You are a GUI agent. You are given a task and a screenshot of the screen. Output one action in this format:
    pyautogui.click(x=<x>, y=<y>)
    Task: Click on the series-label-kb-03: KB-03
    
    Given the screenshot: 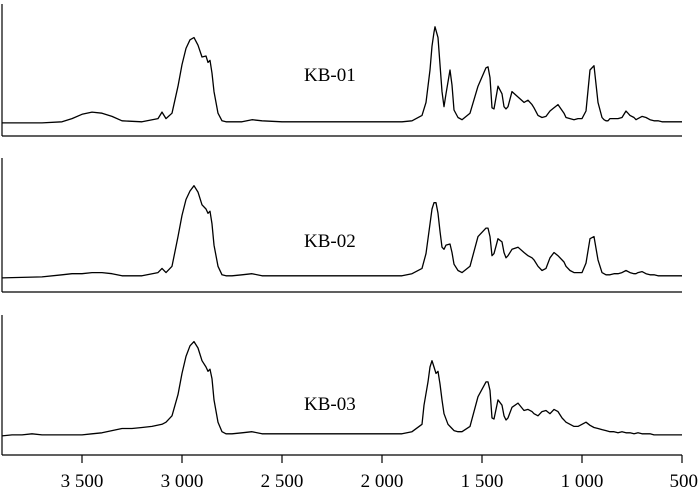 What is the action you would take?
    pyautogui.click(x=330, y=404)
    